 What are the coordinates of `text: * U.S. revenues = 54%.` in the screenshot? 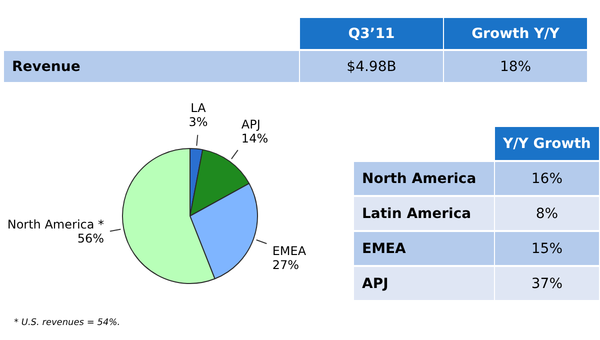 It's located at (68, 323).